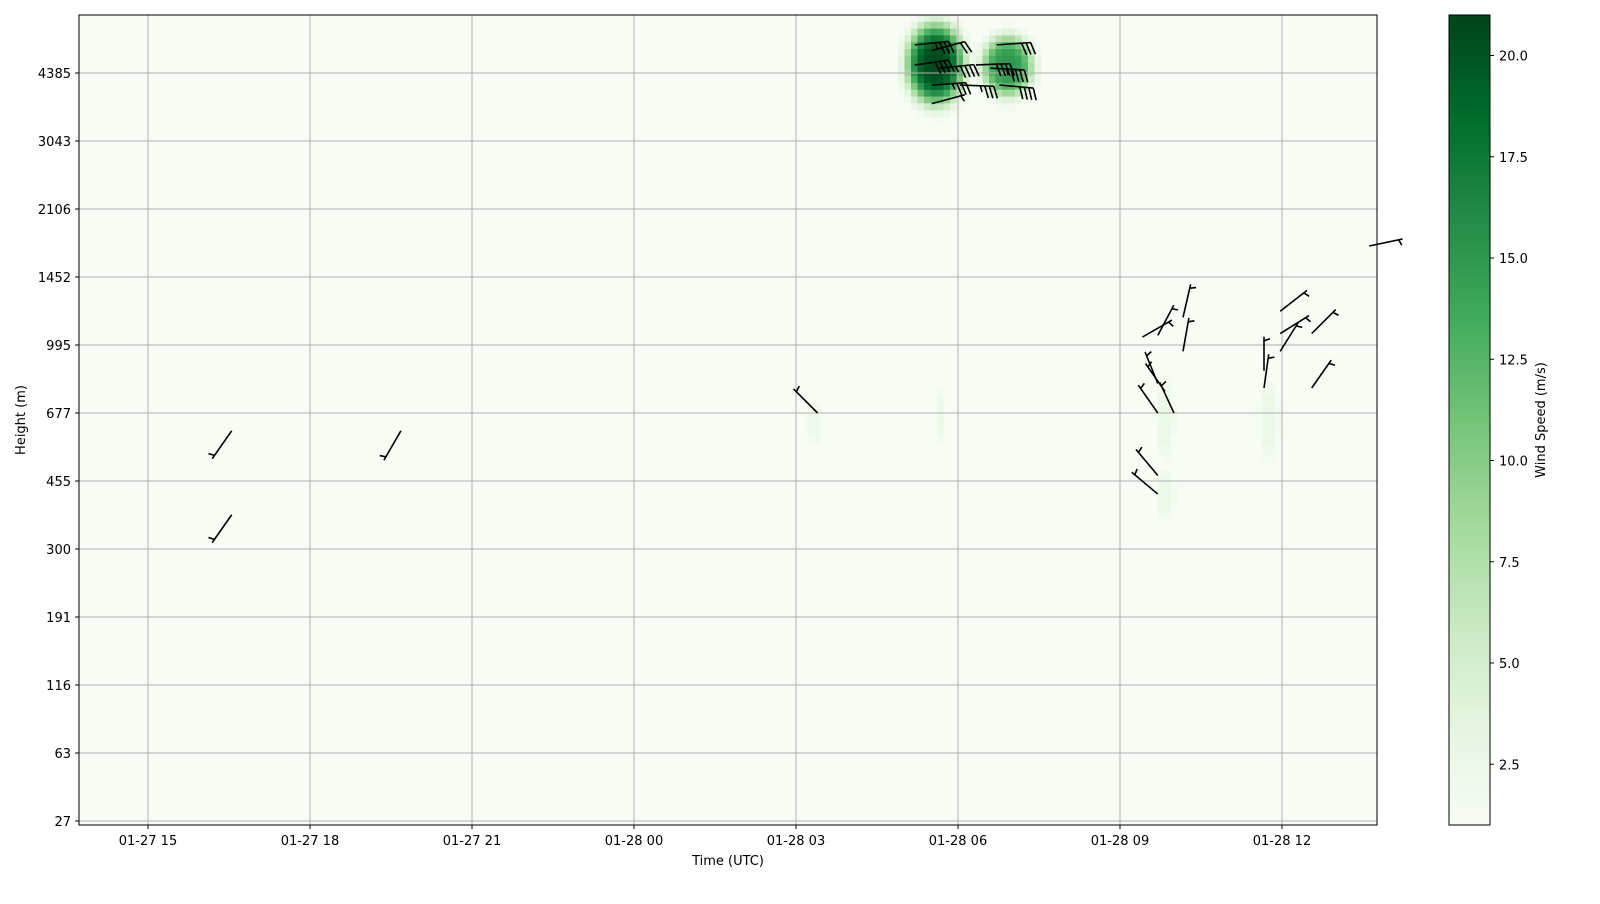  What do you see at coordinates (1513, 57) in the screenshot?
I see `colorbar-tick-label: 20.0` at bounding box center [1513, 57].